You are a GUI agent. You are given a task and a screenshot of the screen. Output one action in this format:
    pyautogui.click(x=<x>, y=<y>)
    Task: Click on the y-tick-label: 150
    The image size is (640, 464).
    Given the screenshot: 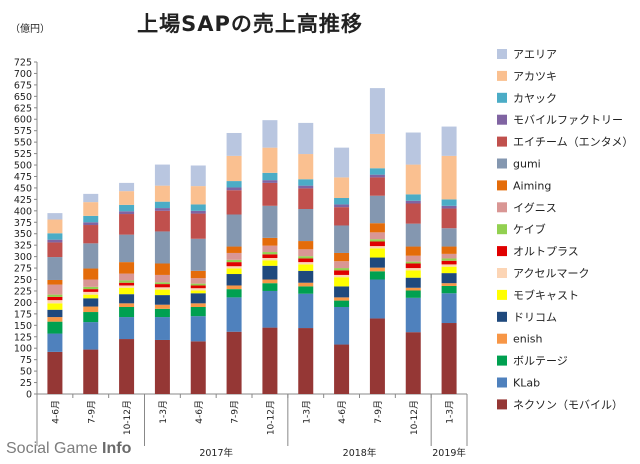 What is the action you would take?
    pyautogui.click(x=23, y=326)
    